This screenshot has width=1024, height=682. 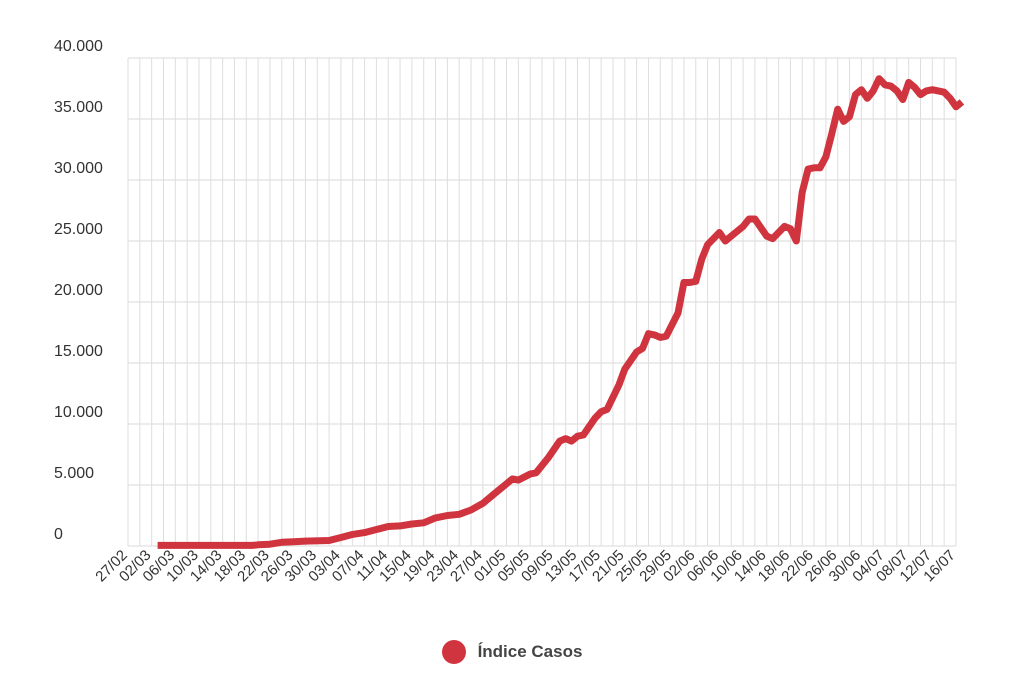 What do you see at coordinates (78, 351) in the screenshot?
I see `y-tick-label: 15.000` at bounding box center [78, 351].